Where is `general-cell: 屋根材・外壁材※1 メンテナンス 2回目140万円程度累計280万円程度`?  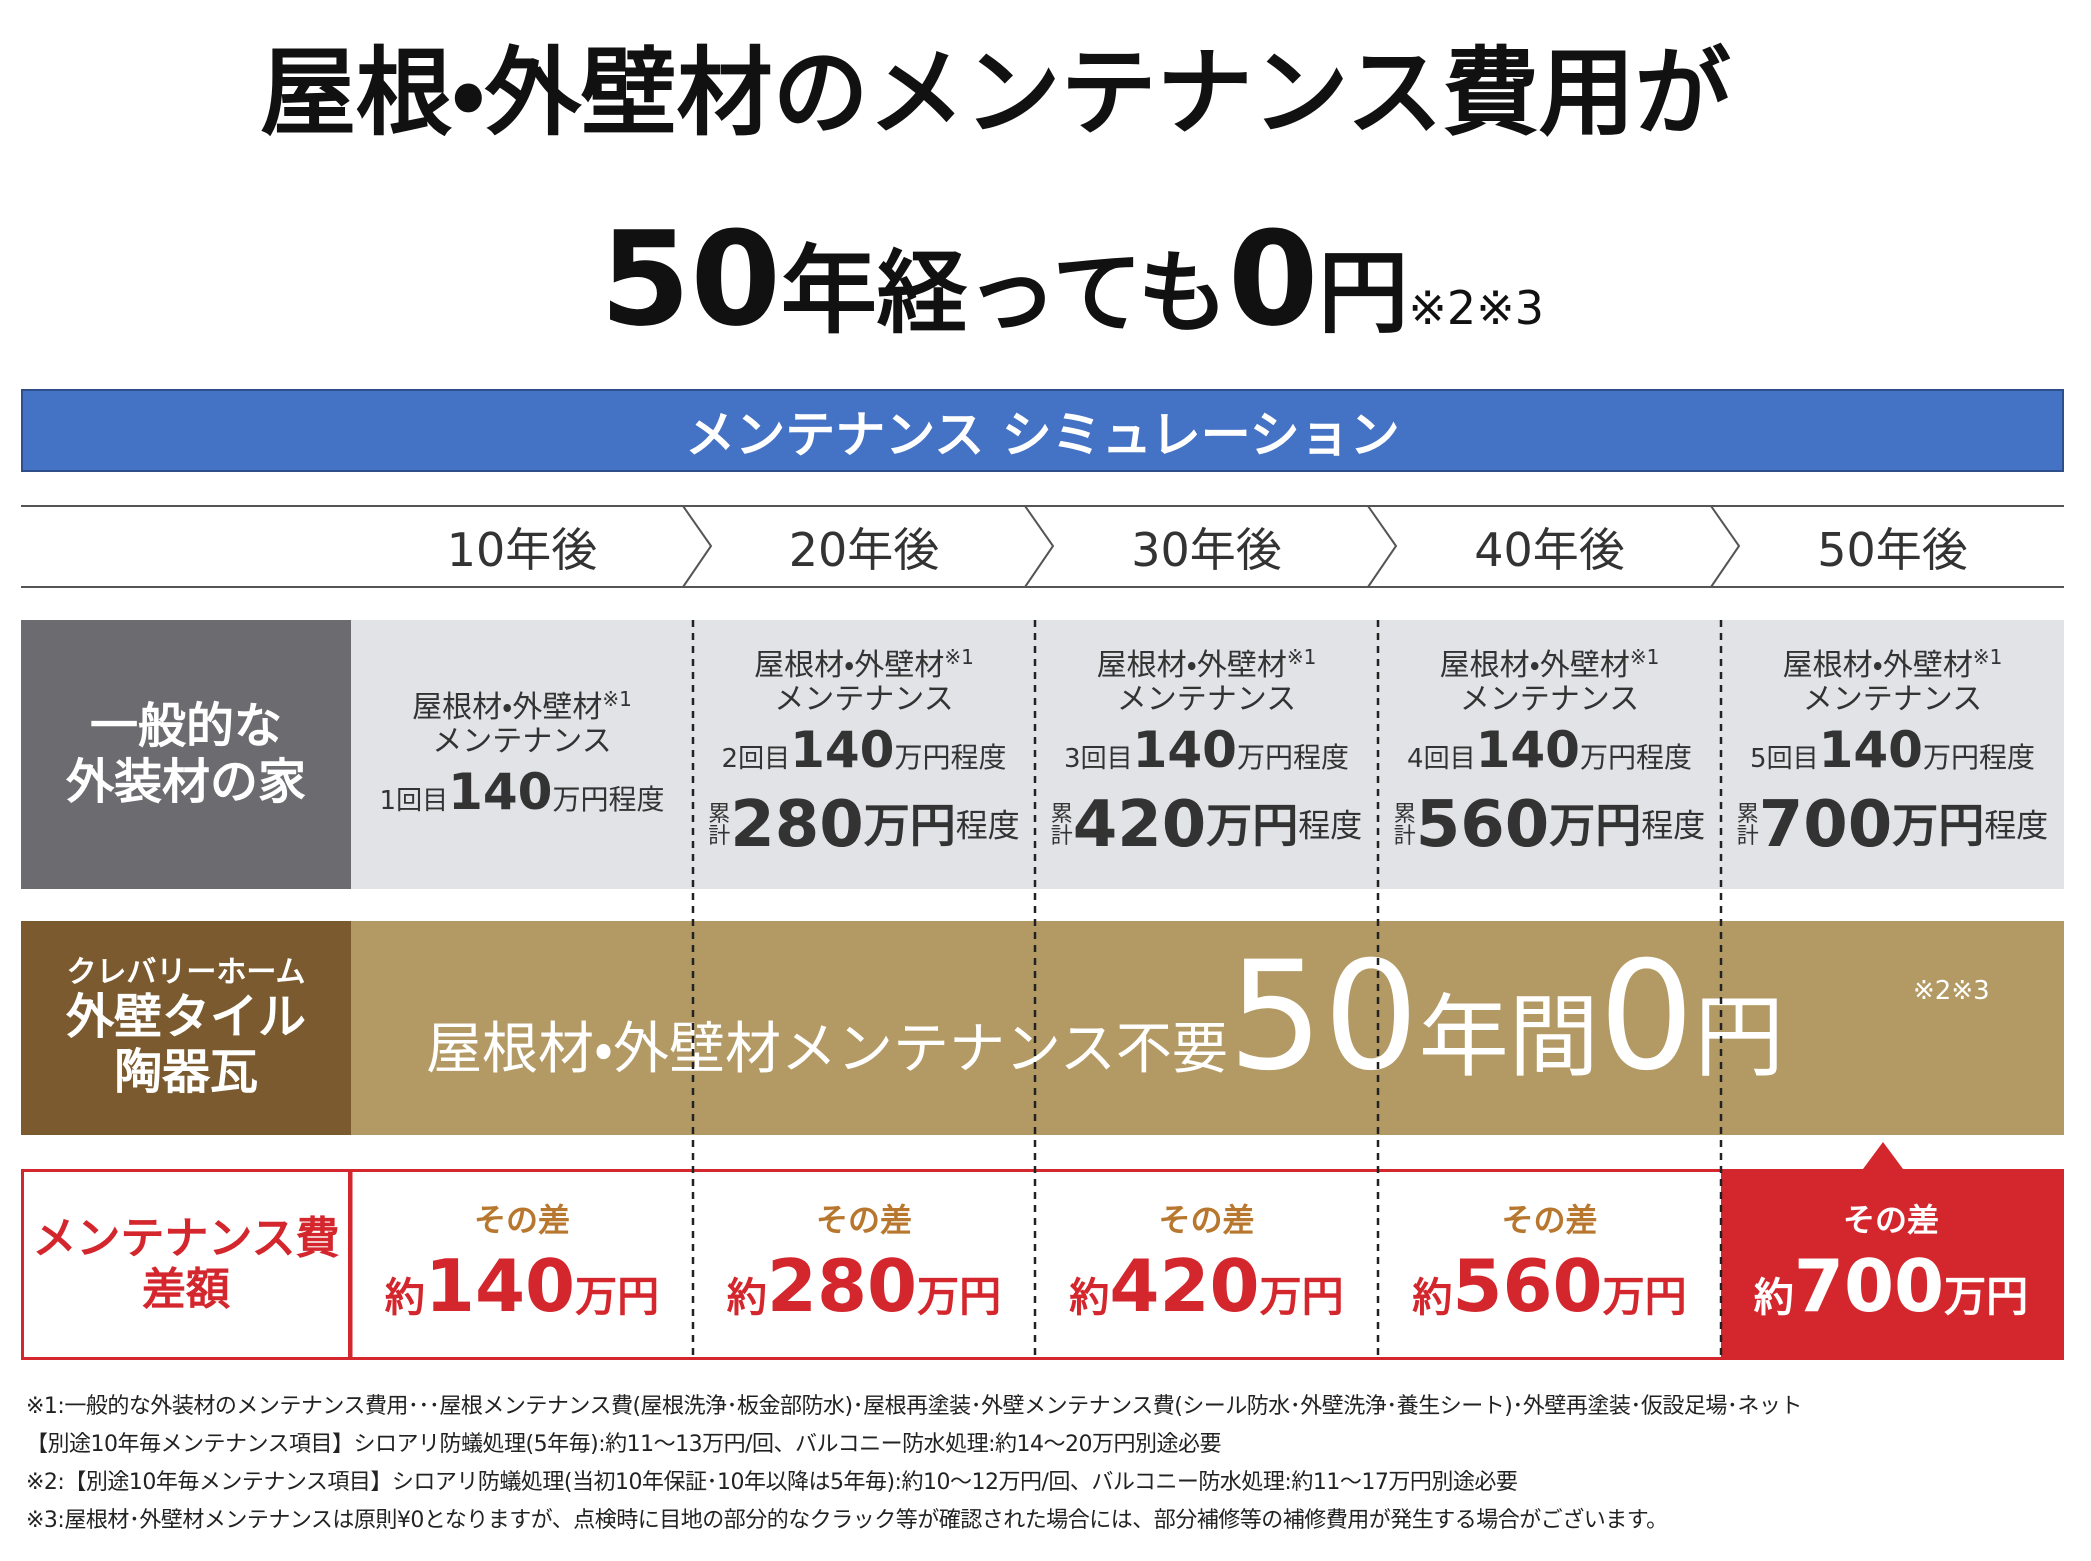 general-cell: 屋根材・外壁材※1 メンテナンス 2回目140万円程度累計280万円程度 is located at coordinates (864, 754).